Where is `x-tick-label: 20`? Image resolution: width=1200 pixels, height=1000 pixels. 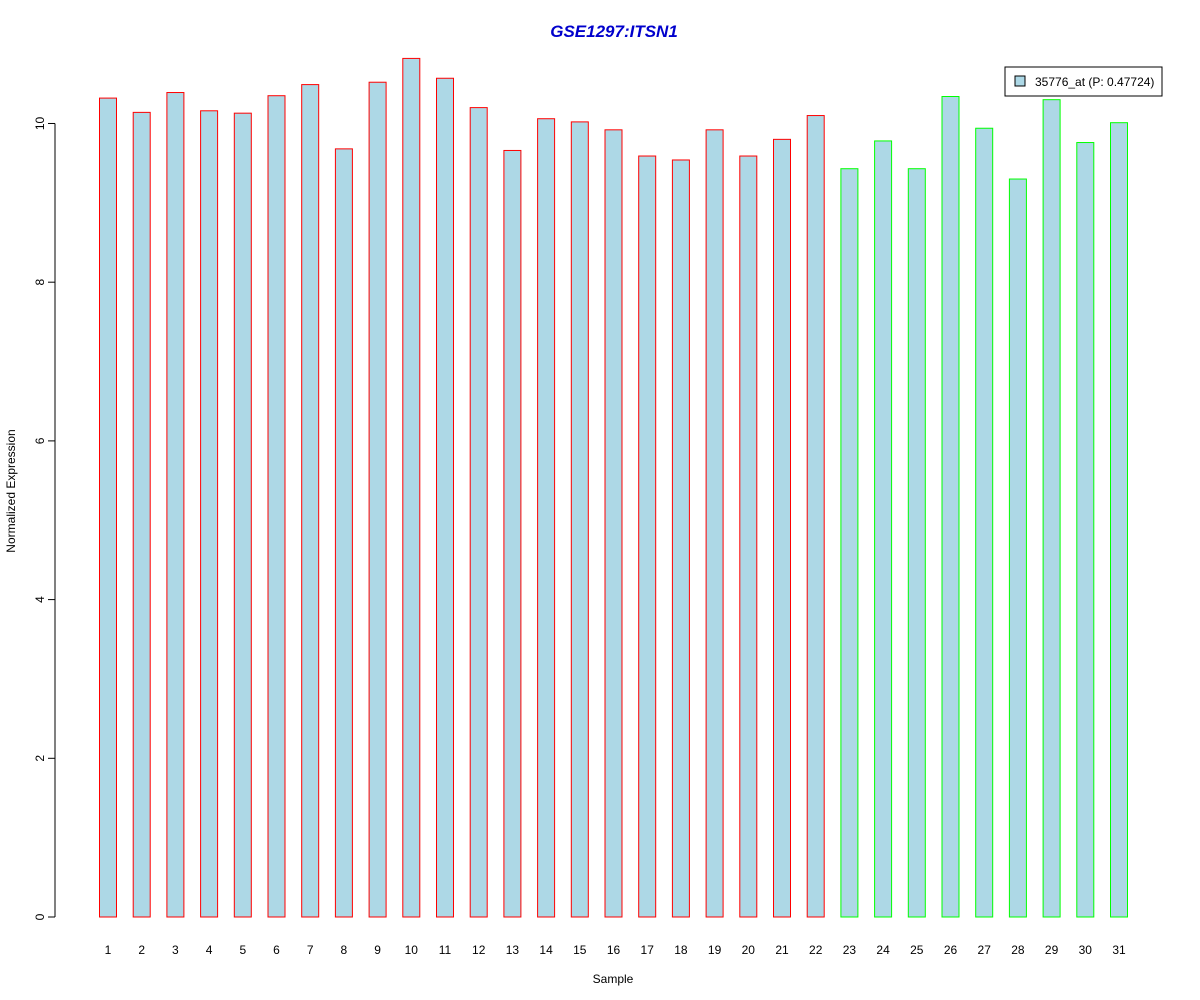 x-tick-label: 20 is located at coordinates (749, 950).